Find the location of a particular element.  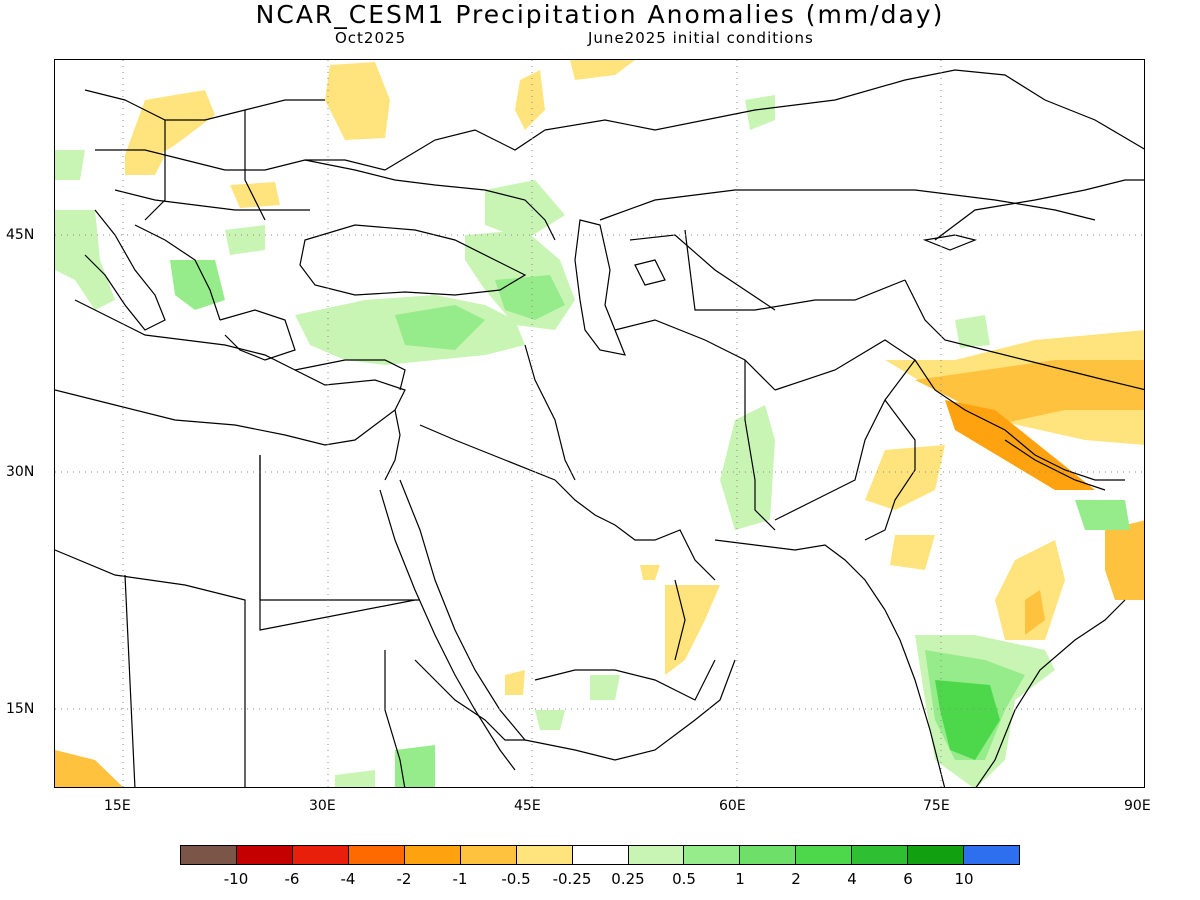

red-sea-west is located at coordinates (447, 630).